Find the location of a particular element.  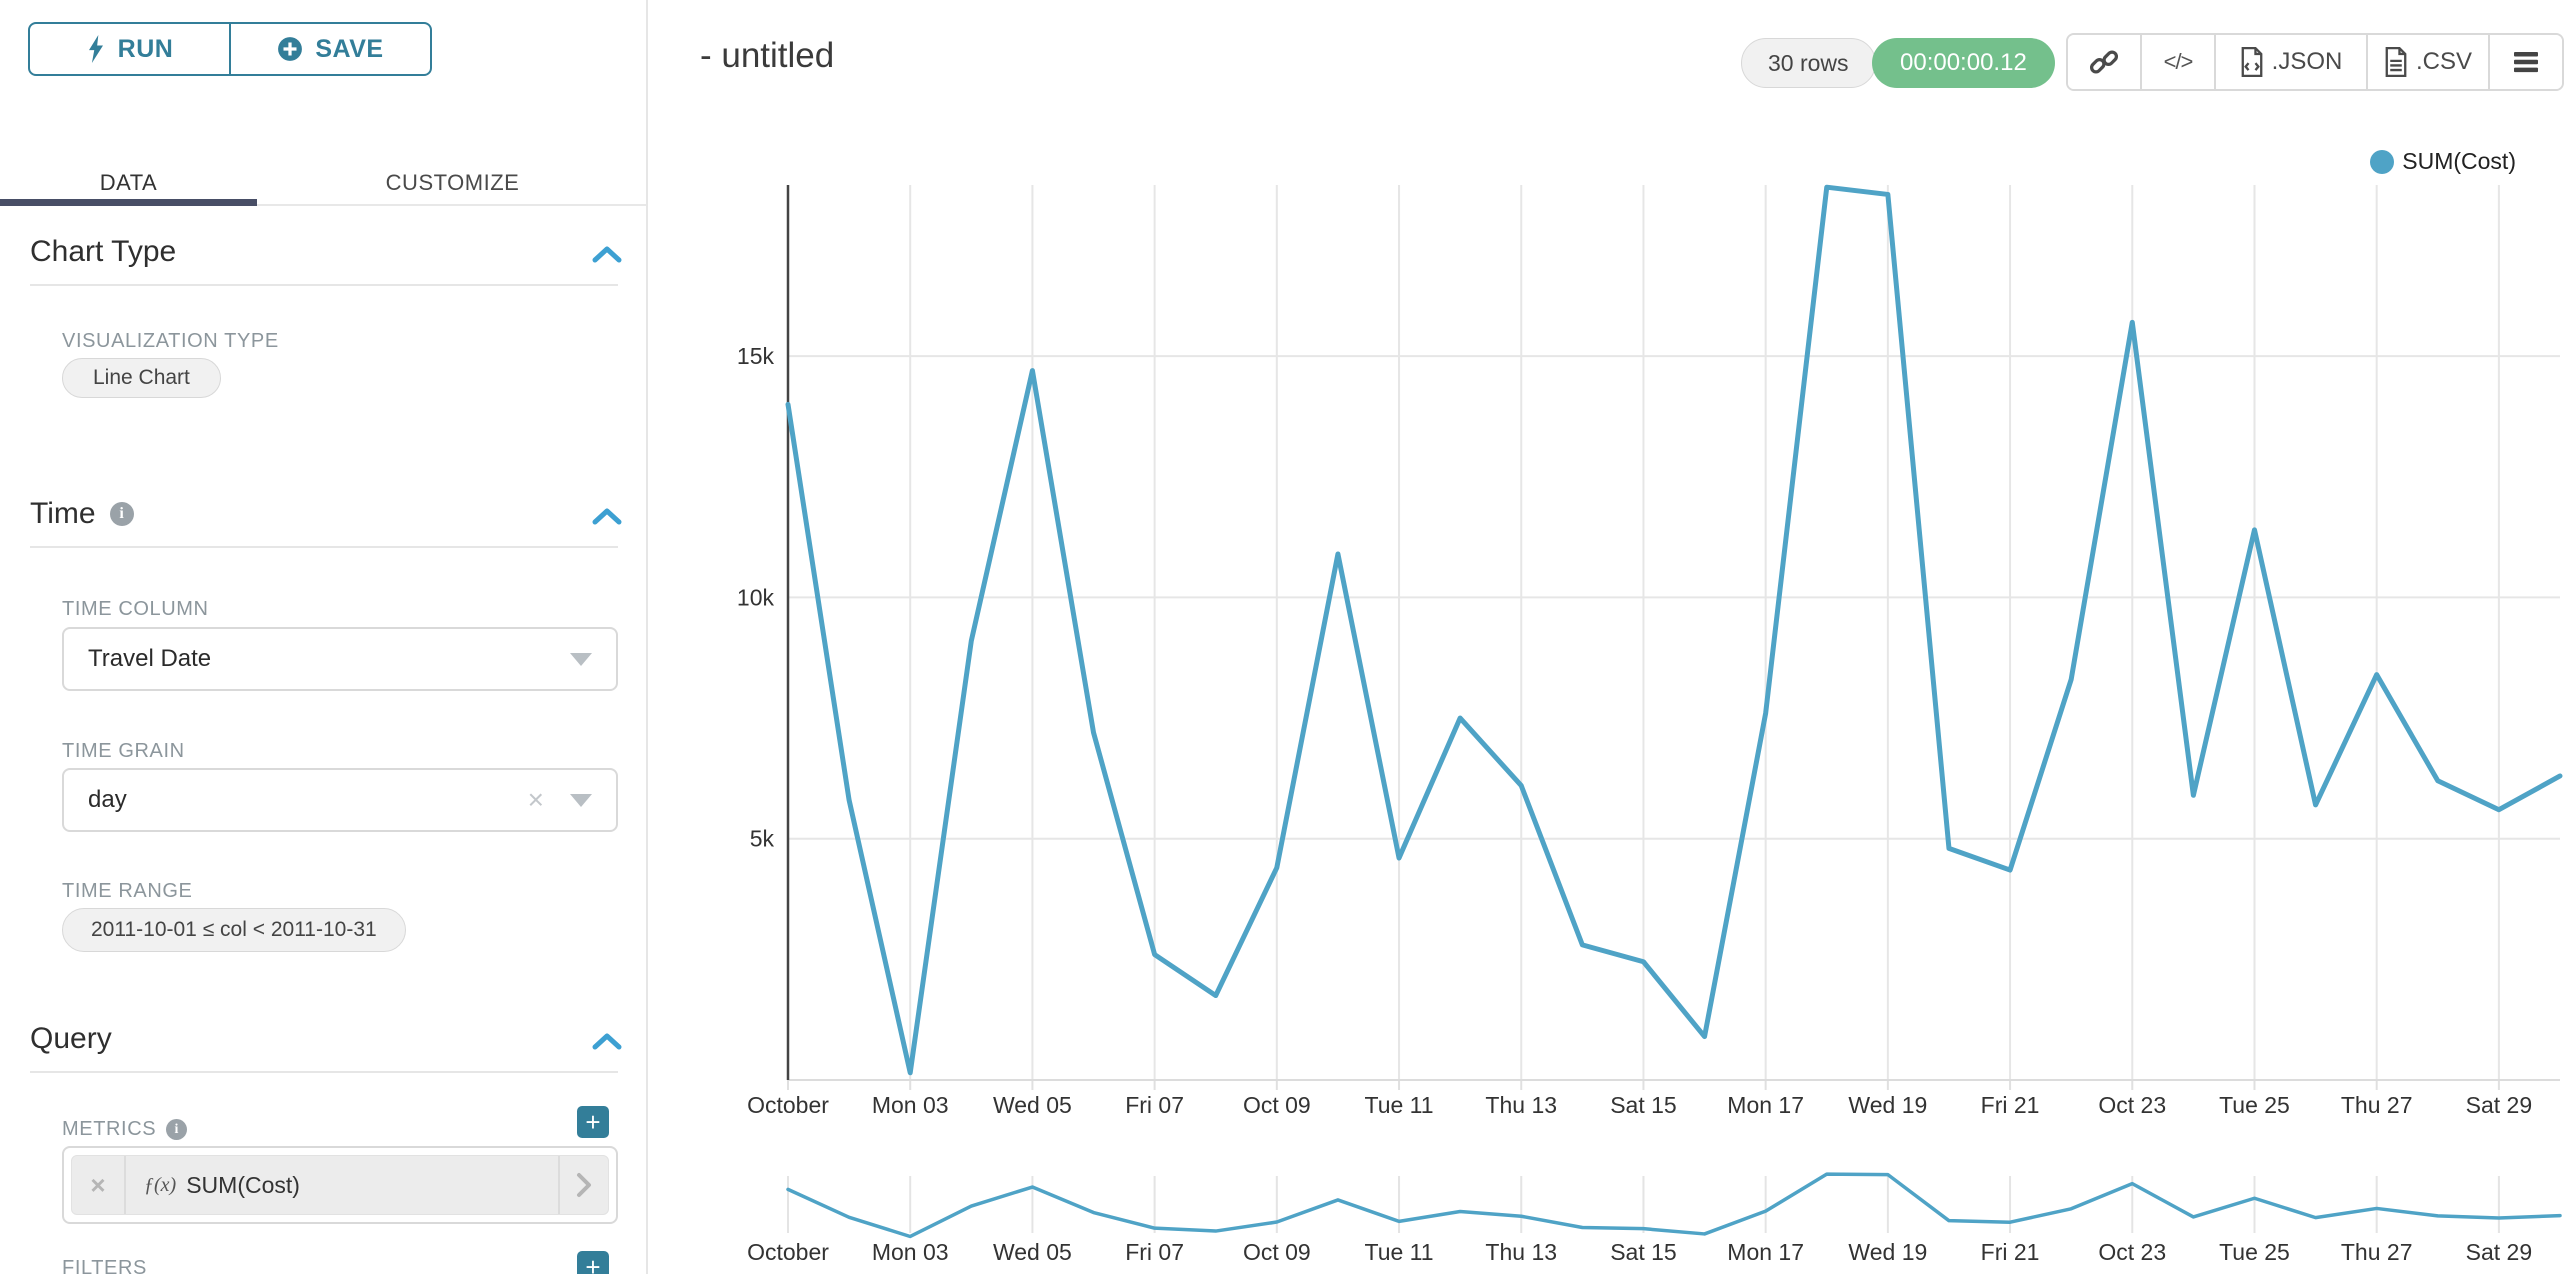

more-options-button is located at coordinates (2526, 62).